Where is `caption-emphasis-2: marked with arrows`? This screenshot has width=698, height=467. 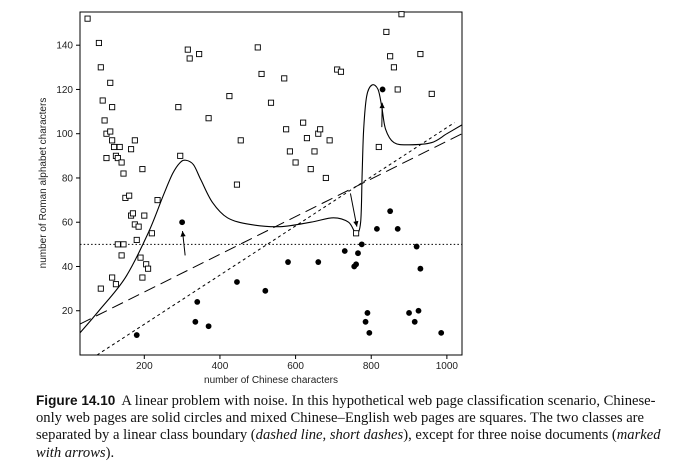
caption-emphasis-2: marked with arrows is located at coordinates (348, 444).